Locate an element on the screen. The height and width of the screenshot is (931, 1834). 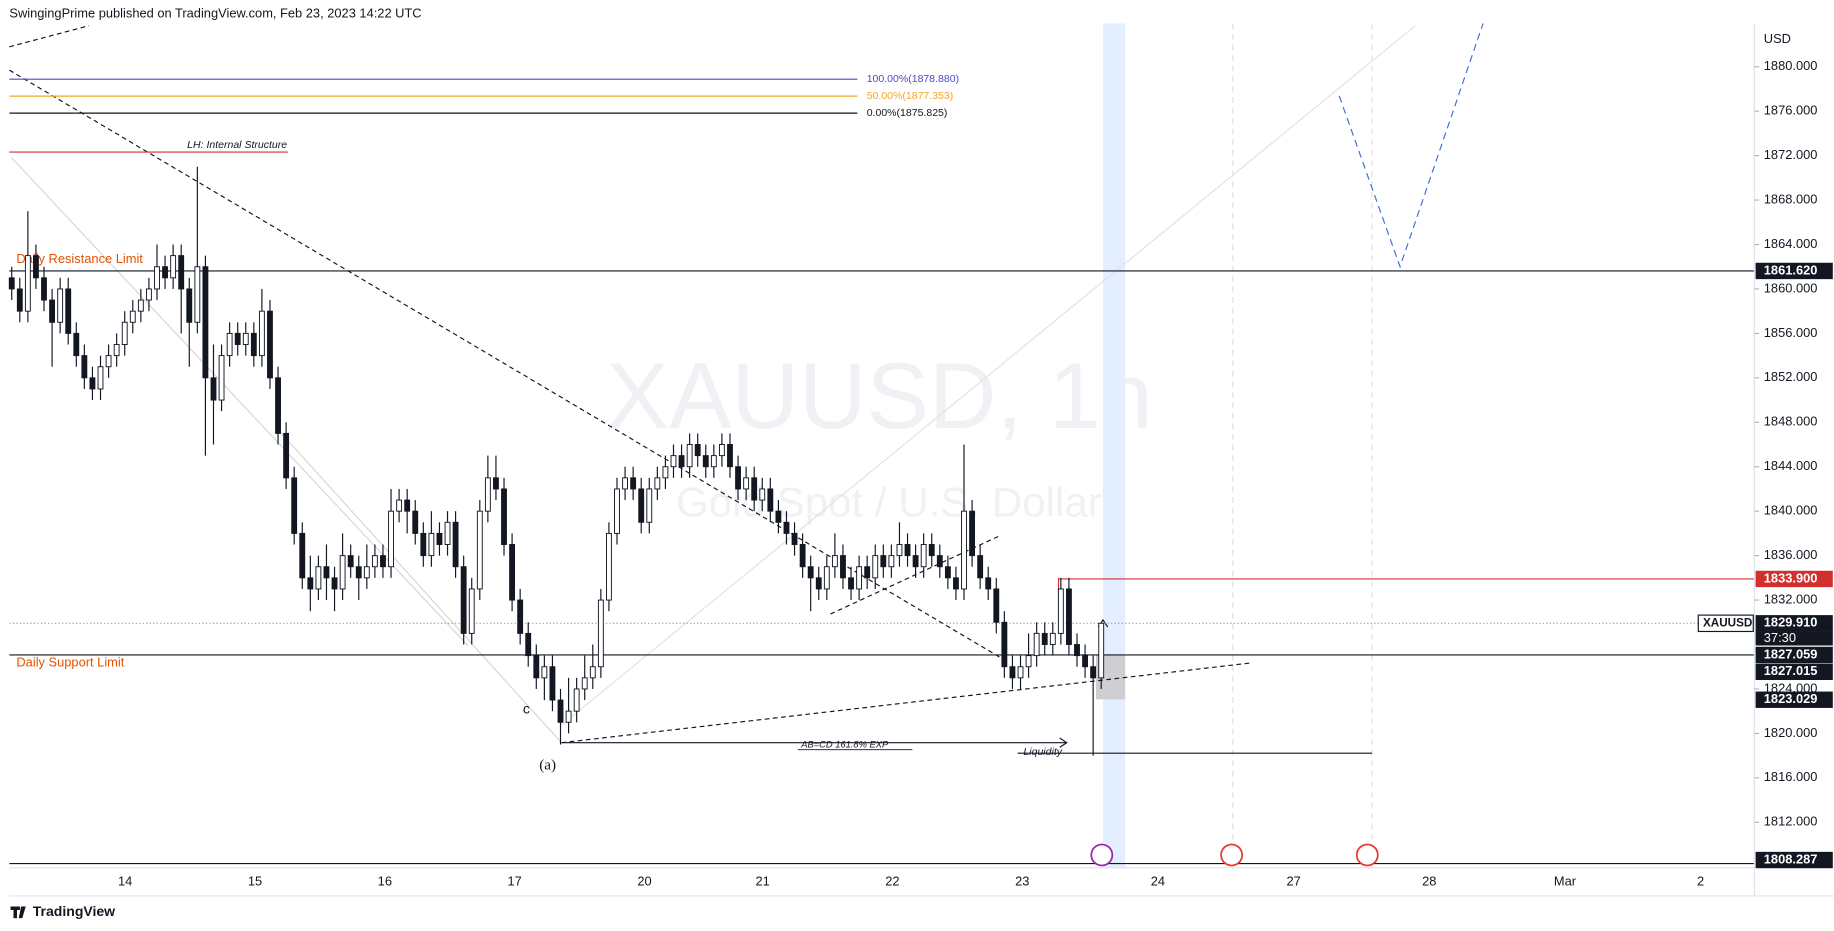
session-highlight is located at coordinates (1114, 445).